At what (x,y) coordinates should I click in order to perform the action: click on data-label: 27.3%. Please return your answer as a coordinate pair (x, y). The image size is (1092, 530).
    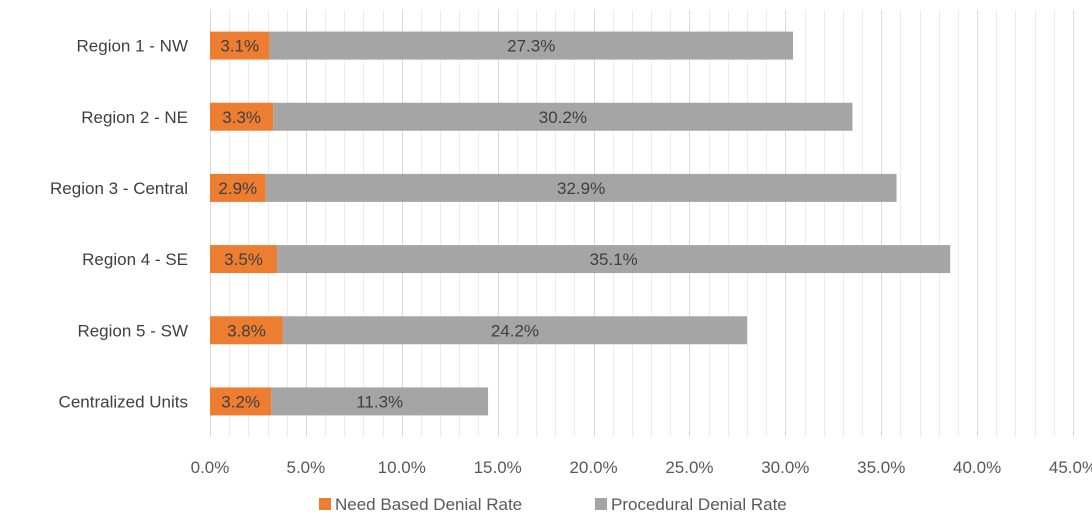
    Looking at the image, I should click on (531, 46).